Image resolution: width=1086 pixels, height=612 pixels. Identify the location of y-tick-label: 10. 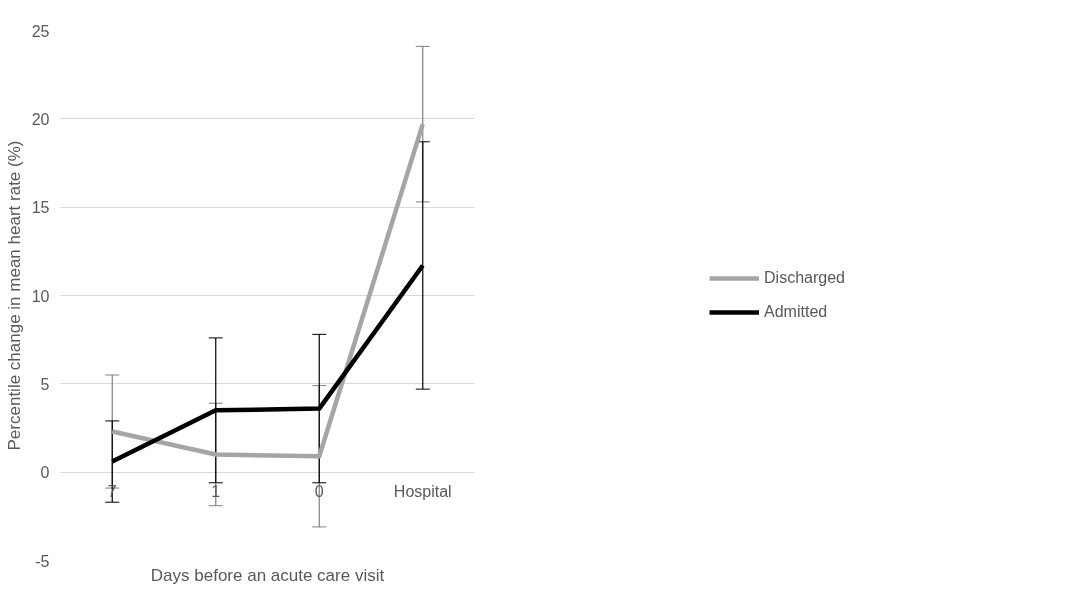
(40, 296).